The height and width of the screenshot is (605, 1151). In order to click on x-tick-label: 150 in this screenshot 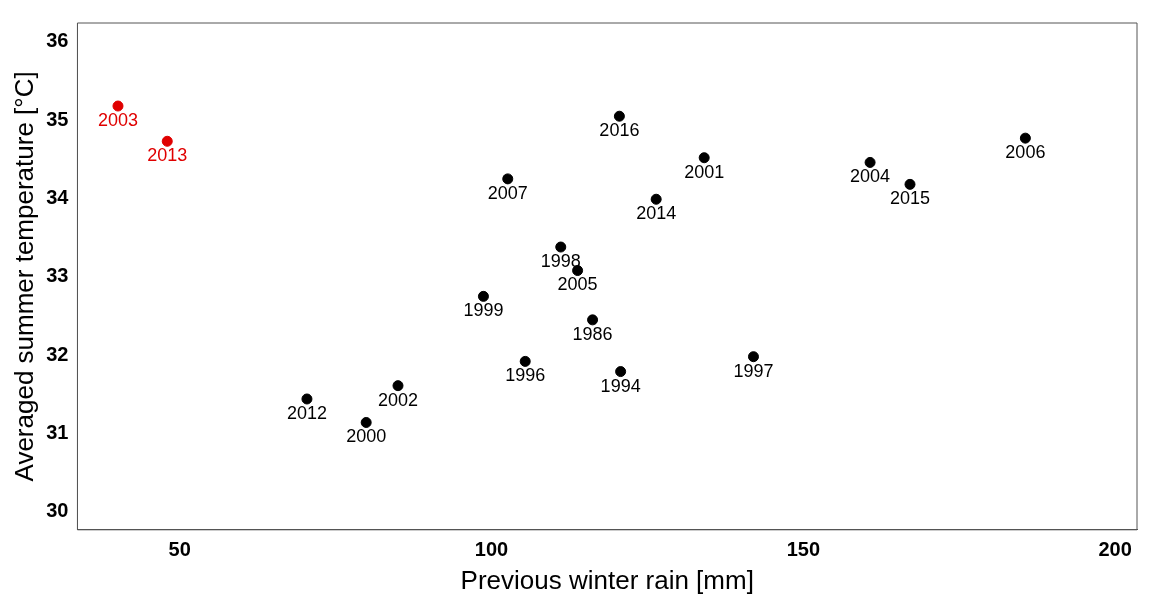, I will do `click(803, 549)`.